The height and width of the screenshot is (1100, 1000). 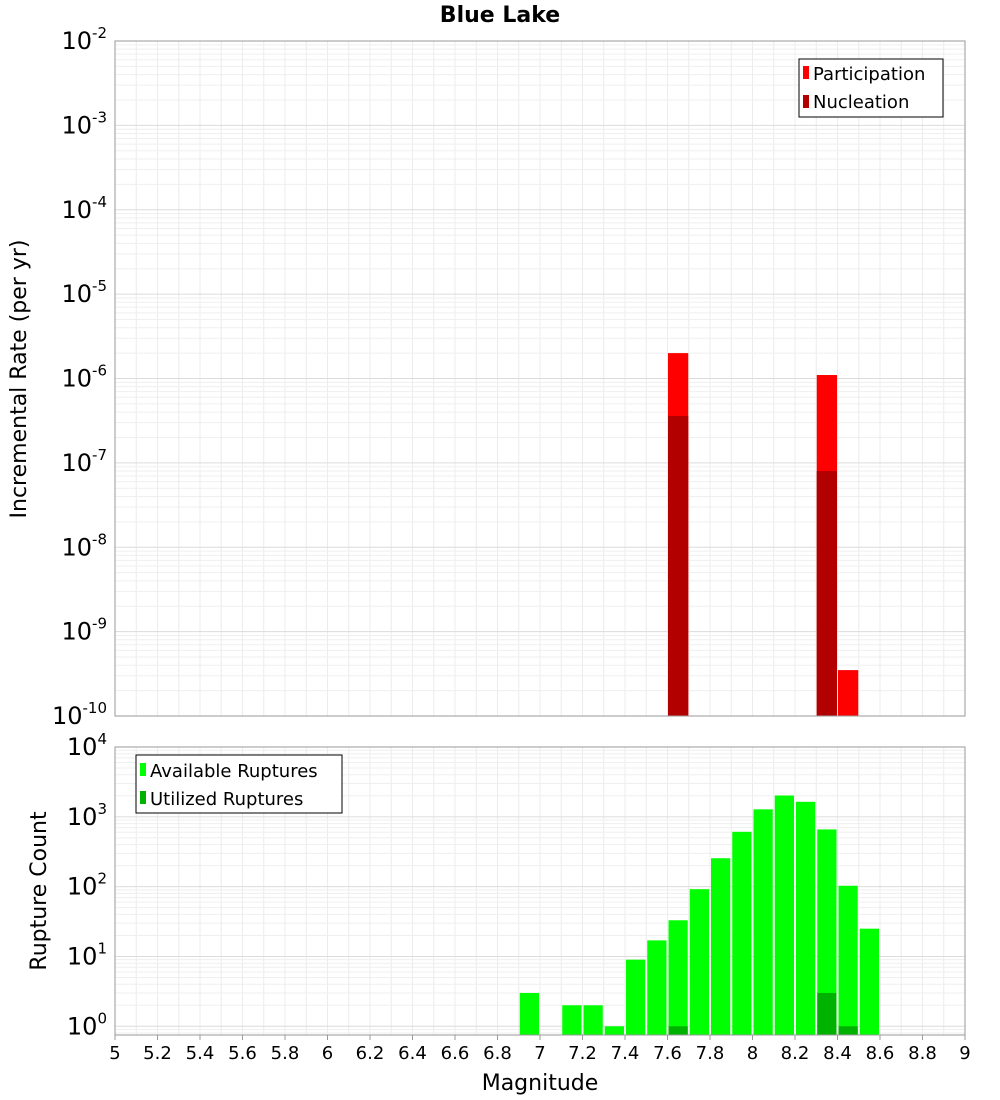 I want to click on rate-y-tick-label: 10⁻⁵, so click(x=84, y=292).